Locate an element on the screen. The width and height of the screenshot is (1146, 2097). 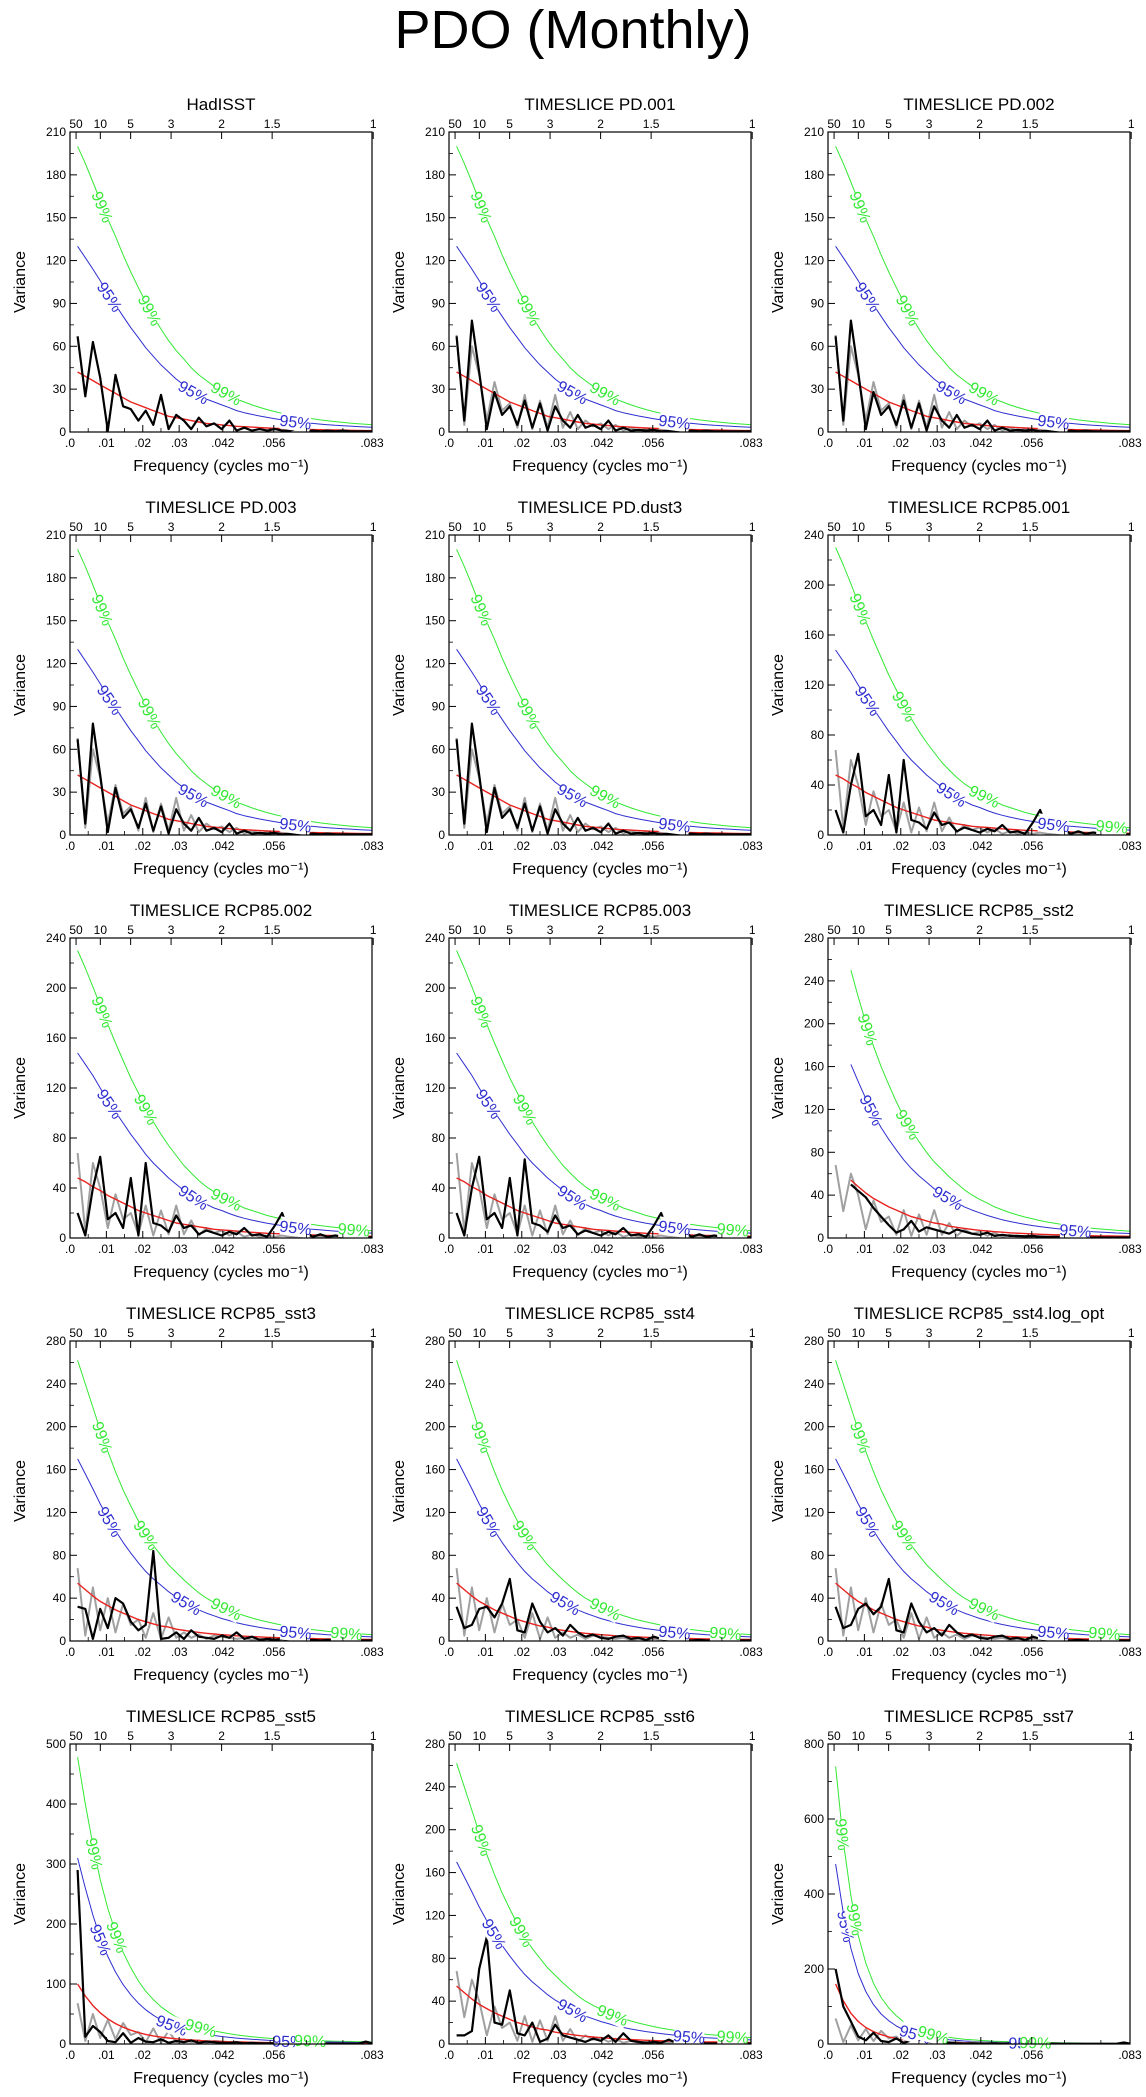
x-tick-label: .02 is located at coordinates (142, 2055).